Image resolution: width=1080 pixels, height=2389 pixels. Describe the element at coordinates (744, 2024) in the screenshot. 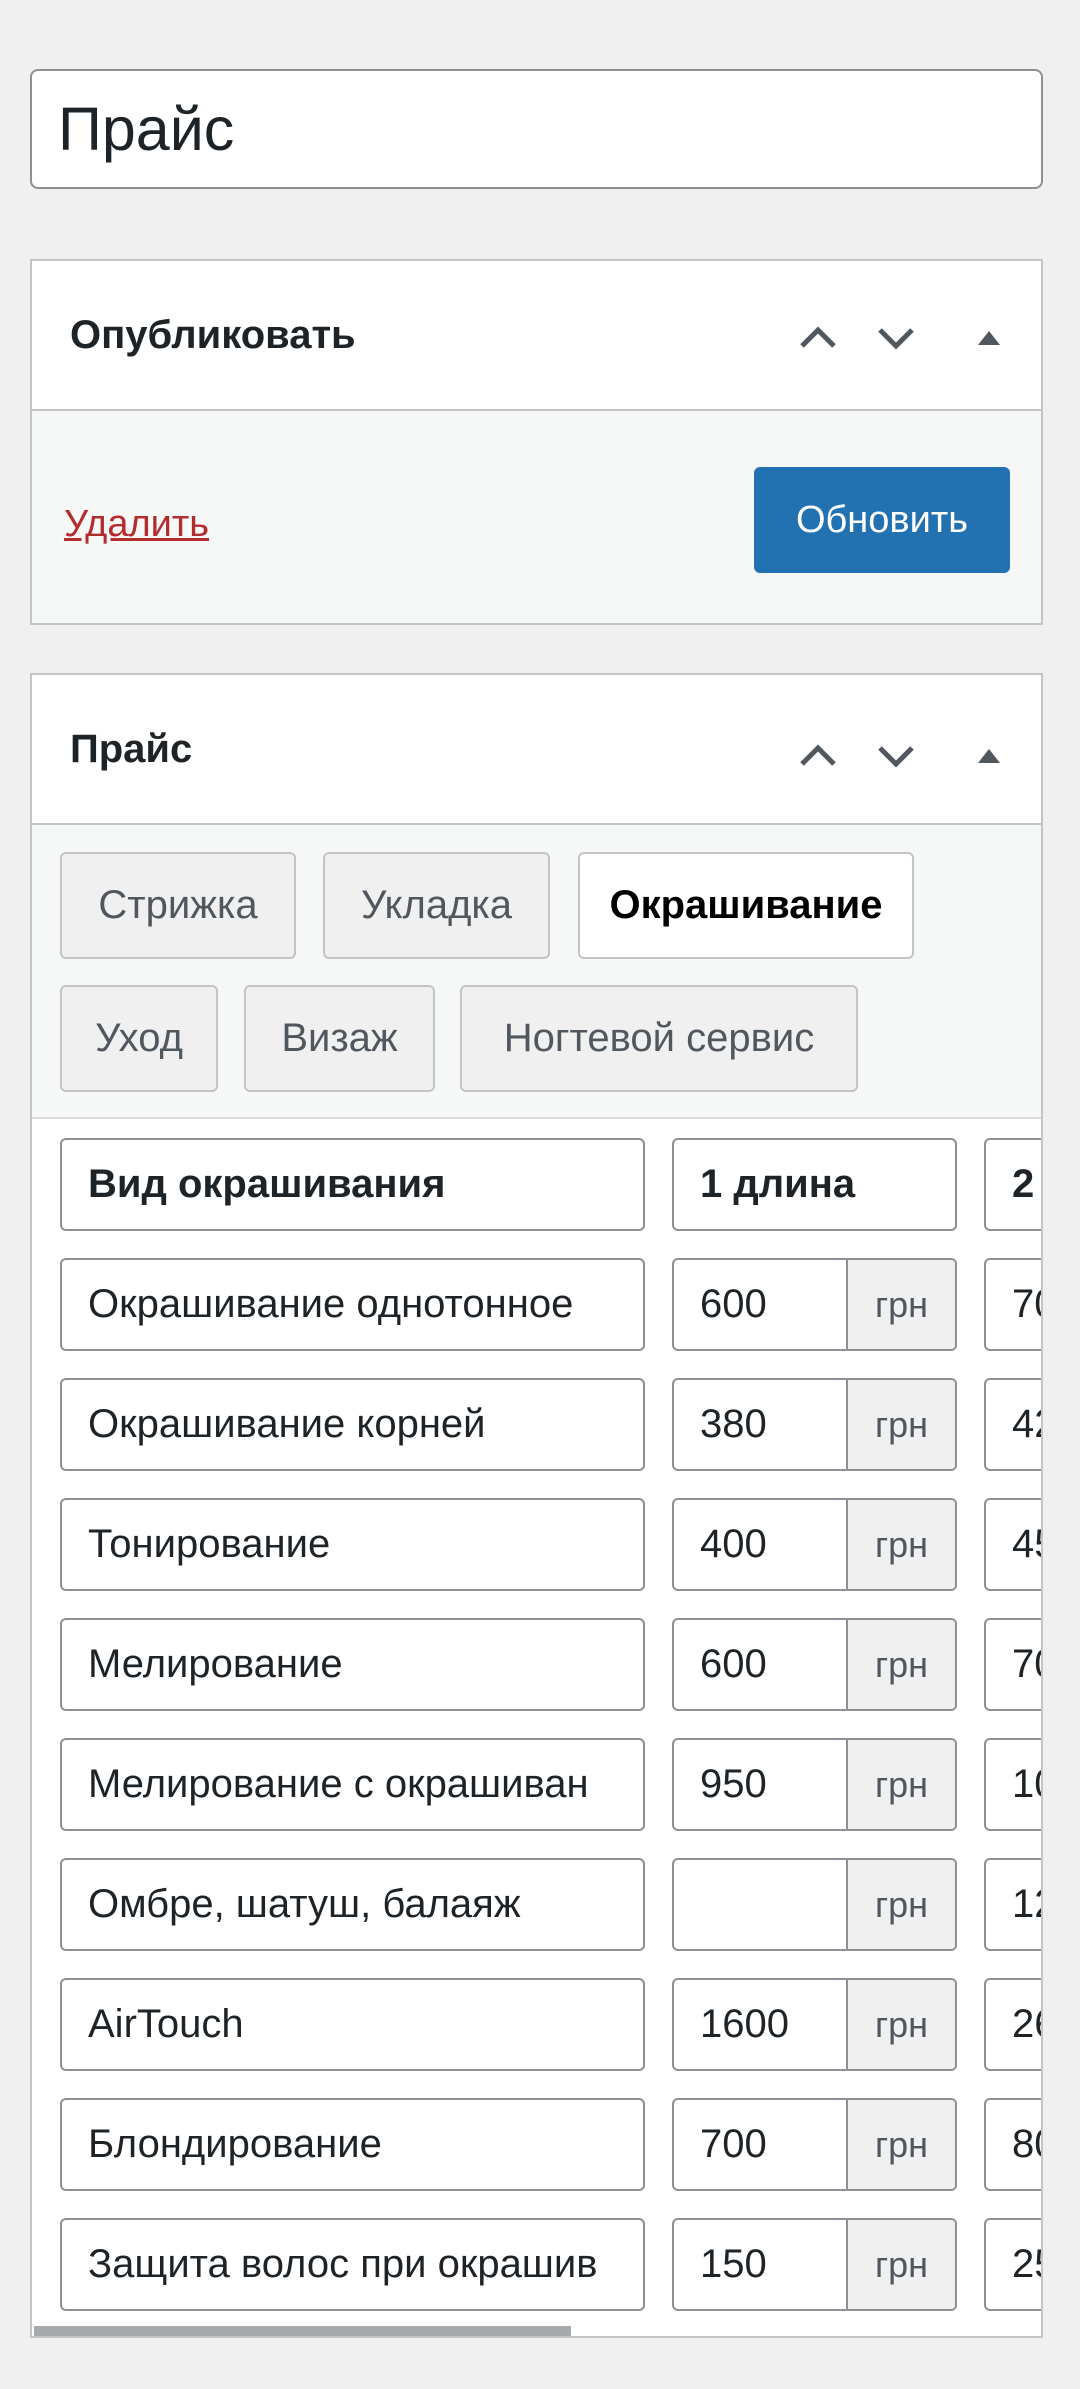

I see `price-value: 1600` at that location.